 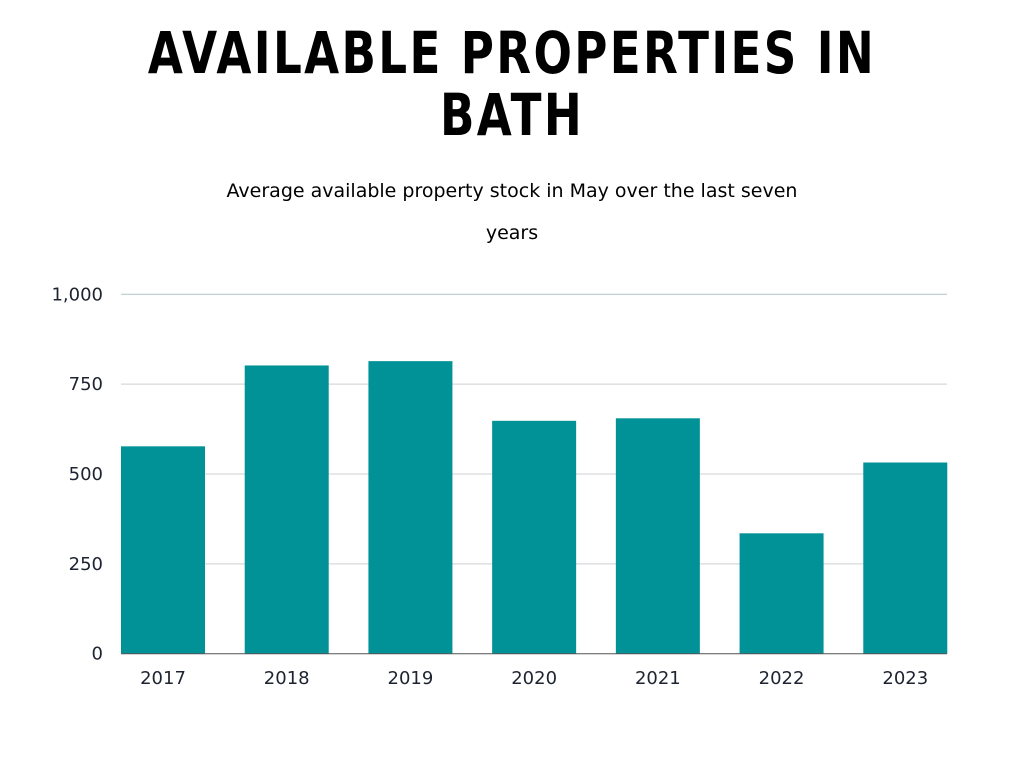 I want to click on y-tick-label: 750, so click(x=86, y=384).